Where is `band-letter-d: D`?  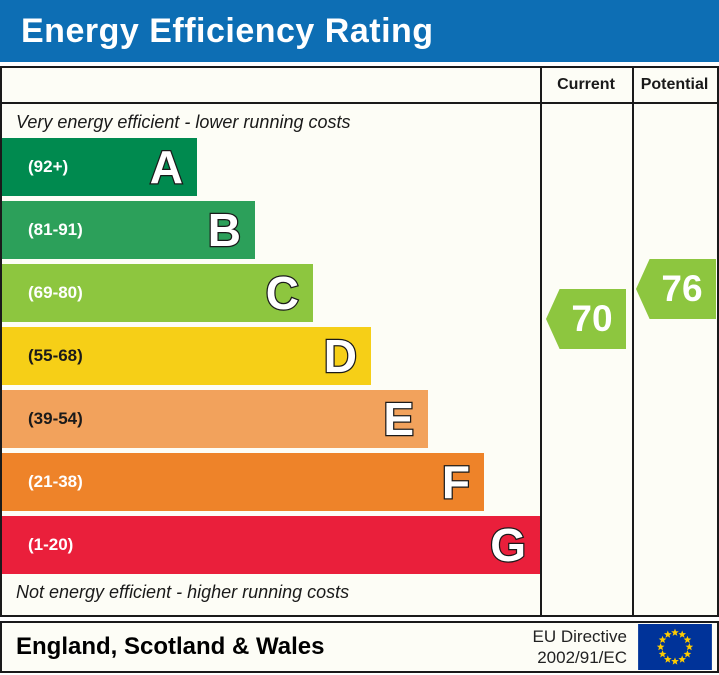
band-letter-d: D is located at coordinates (341, 356).